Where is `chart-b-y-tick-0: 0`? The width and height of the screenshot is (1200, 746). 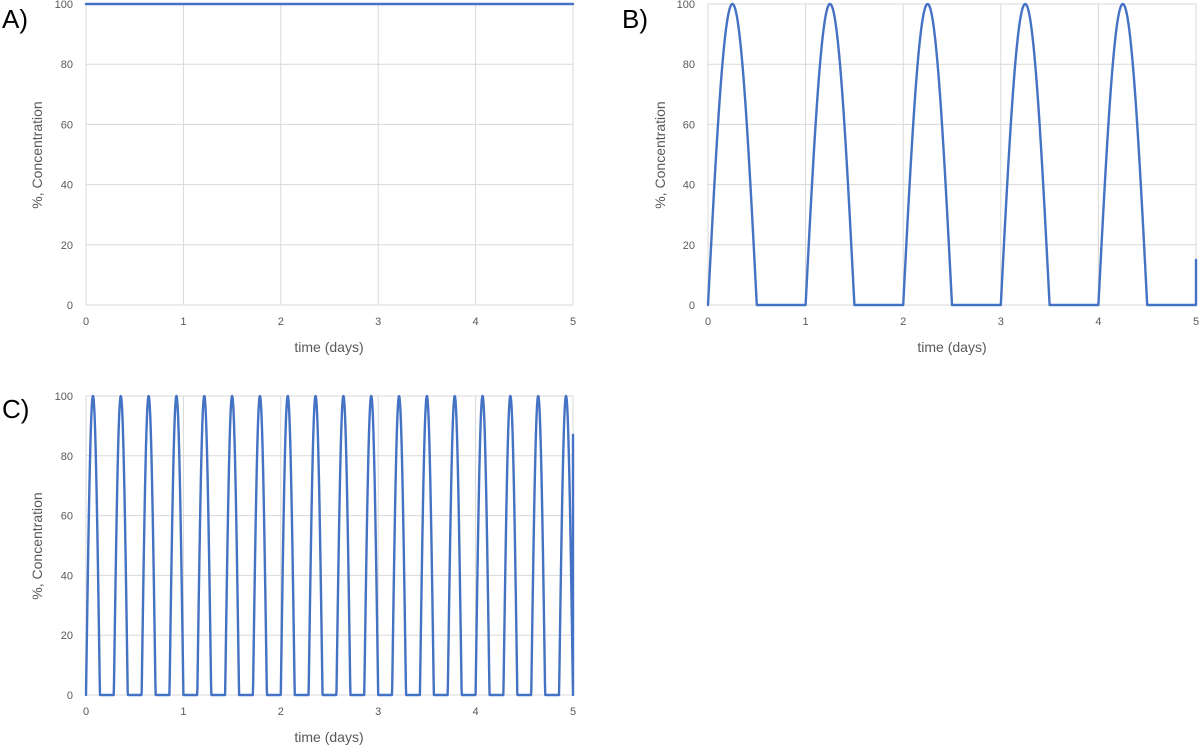 chart-b-y-tick-0: 0 is located at coordinates (692, 306).